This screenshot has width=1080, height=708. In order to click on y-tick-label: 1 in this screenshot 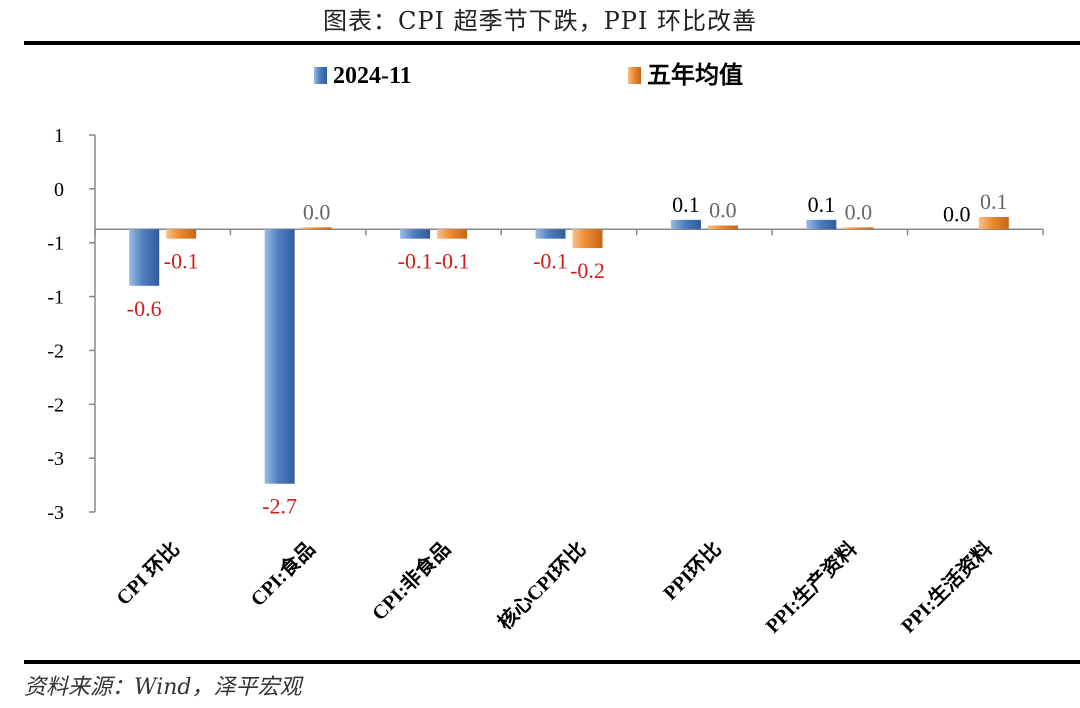, I will do `click(59, 136)`.